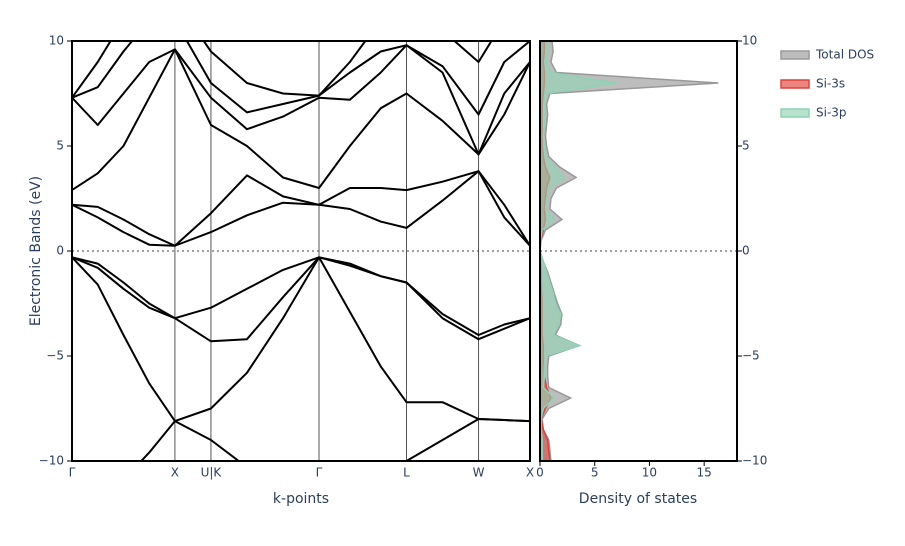  What do you see at coordinates (704, 473) in the screenshot?
I see `x-tick-label: 15` at bounding box center [704, 473].